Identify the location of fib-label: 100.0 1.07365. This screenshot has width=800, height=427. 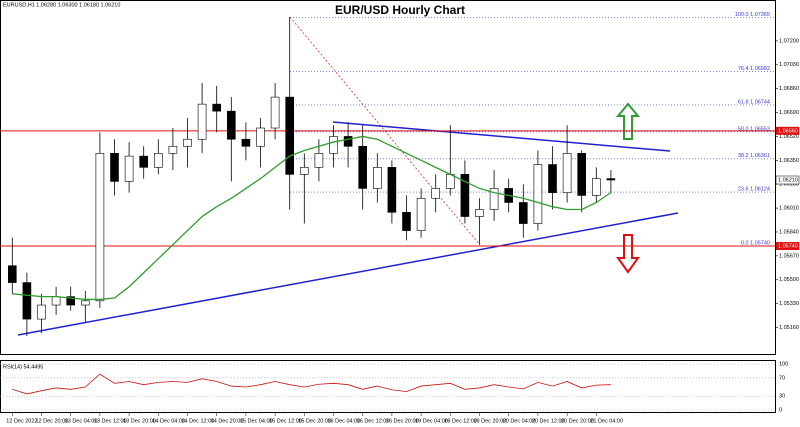
(752, 15).